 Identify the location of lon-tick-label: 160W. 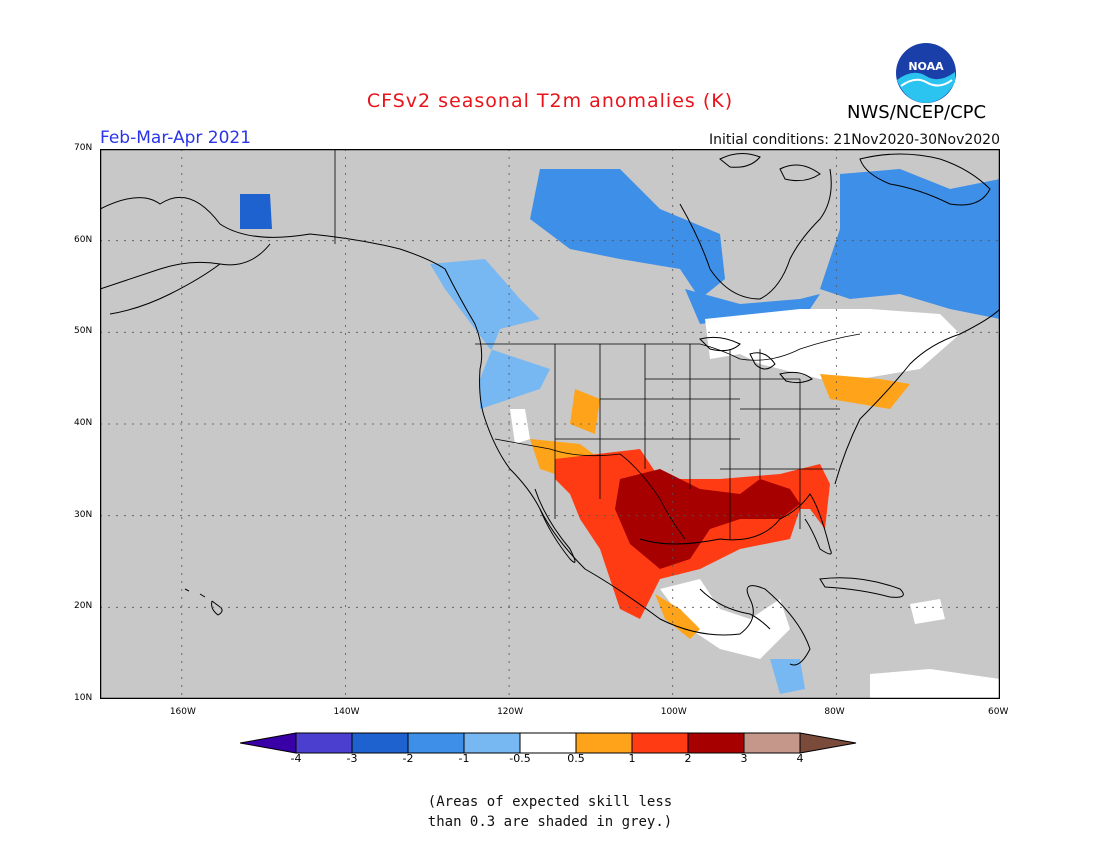
(182, 712).